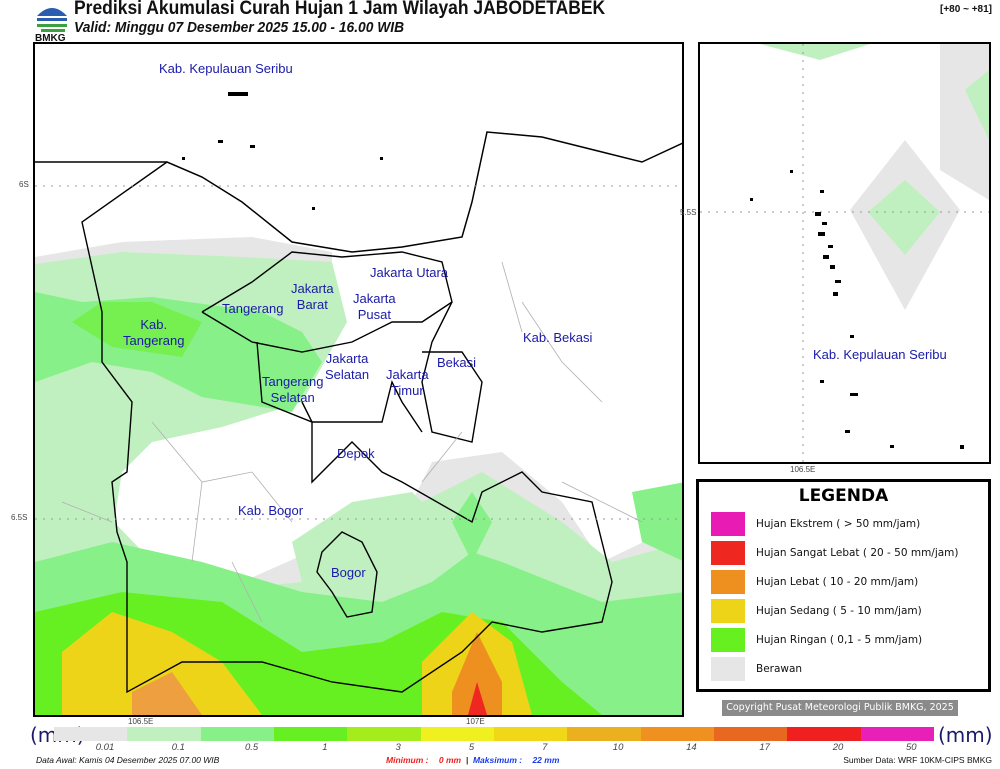 This screenshot has width=1000, height=769. Describe the element at coordinates (558, 337) in the screenshot. I see `map-label: Kab. Bekasi` at that location.